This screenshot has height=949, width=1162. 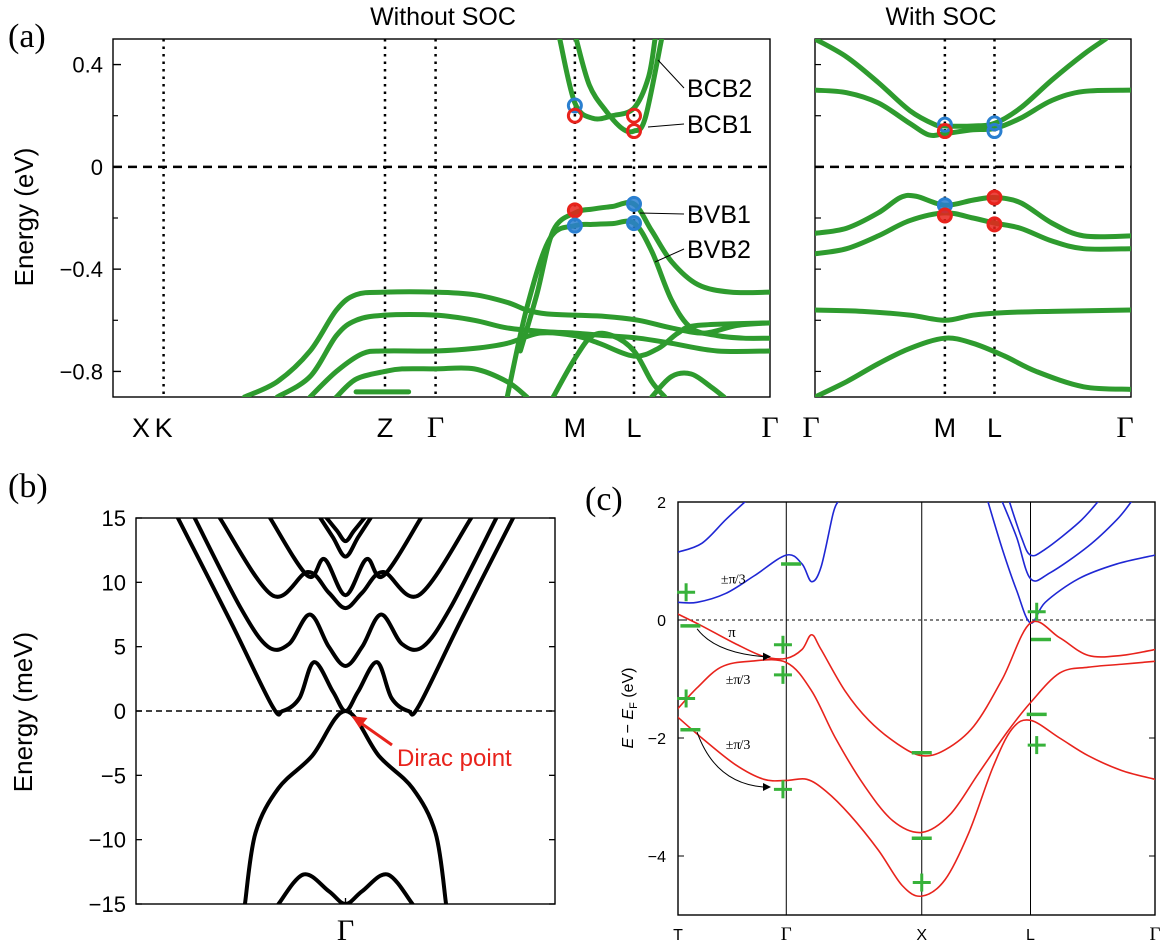 I want to click on panel-b-ytick-label: 15, so click(x=114, y=518).